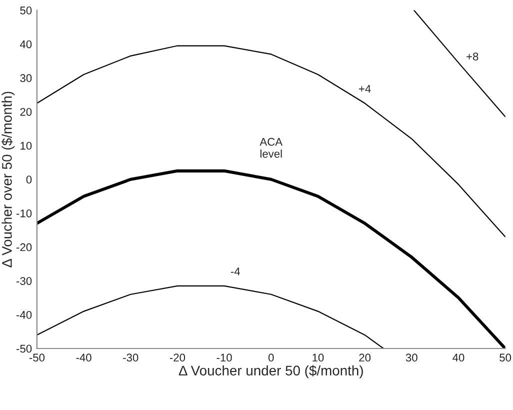  I want to click on x-tick-label: 40, so click(458, 358).